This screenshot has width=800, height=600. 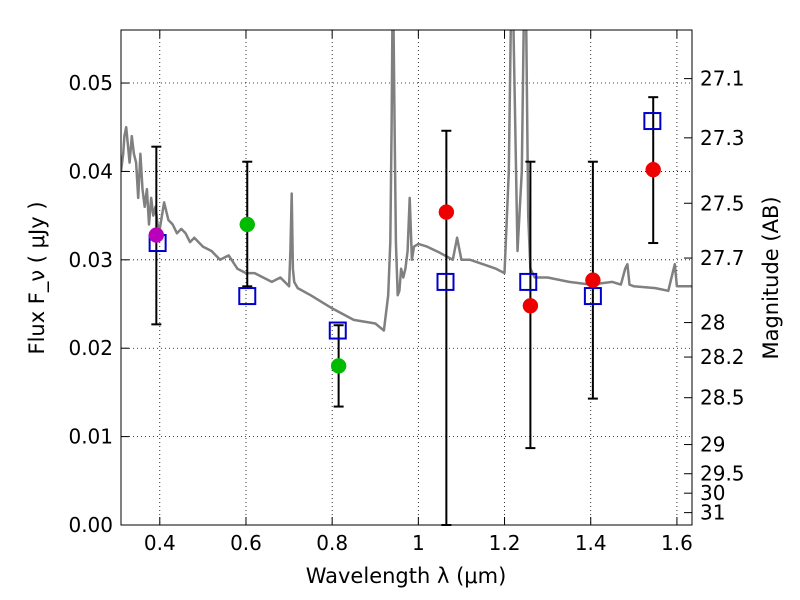 What do you see at coordinates (160, 543) in the screenshot?
I see `x-tick-label: 0.4` at bounding box center [160, 543].